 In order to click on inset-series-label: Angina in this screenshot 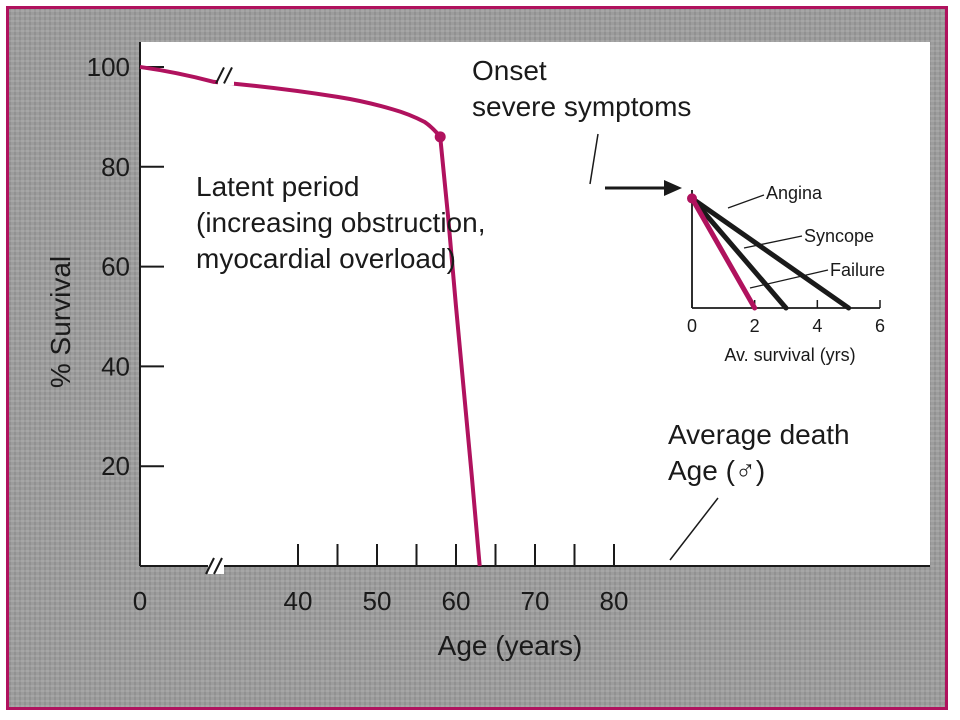, I will do `click(794, 193)`.